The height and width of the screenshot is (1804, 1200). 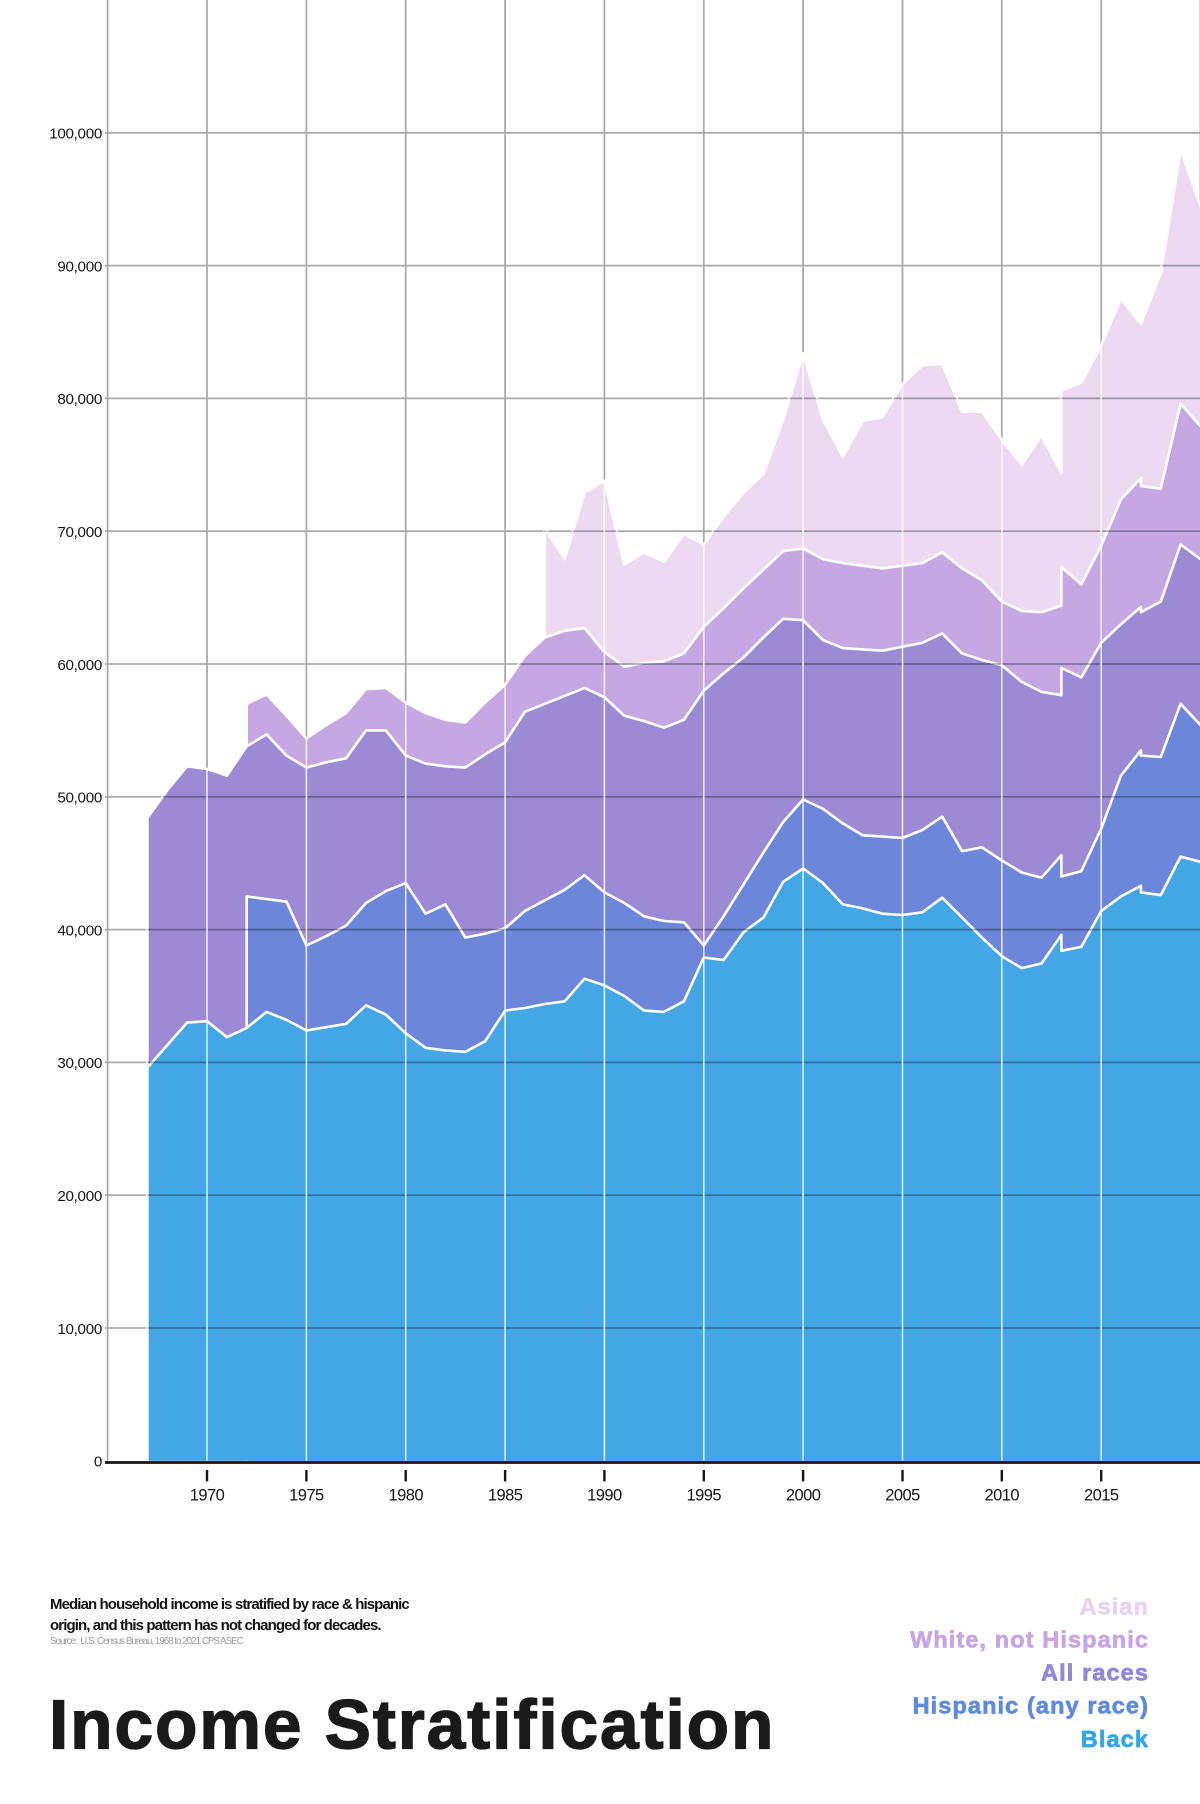 I want to click on svg-text: All races, so click(x=1095, y=1673).